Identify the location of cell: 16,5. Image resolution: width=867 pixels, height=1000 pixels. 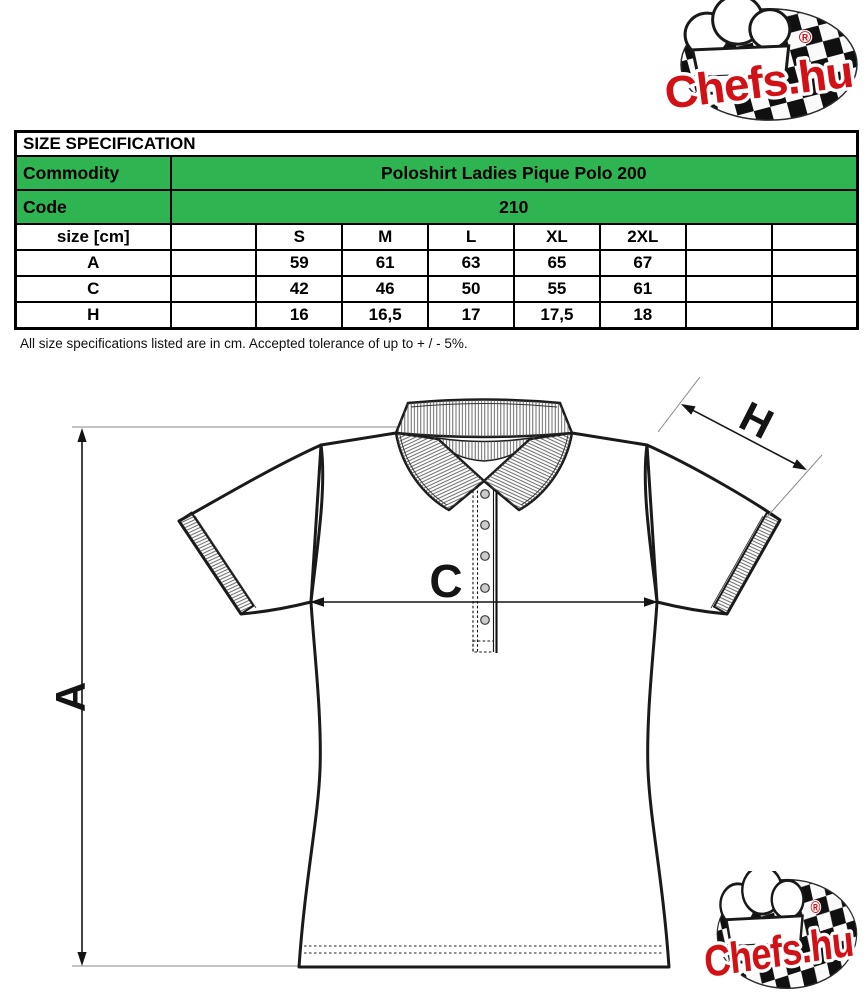
(385, 315).